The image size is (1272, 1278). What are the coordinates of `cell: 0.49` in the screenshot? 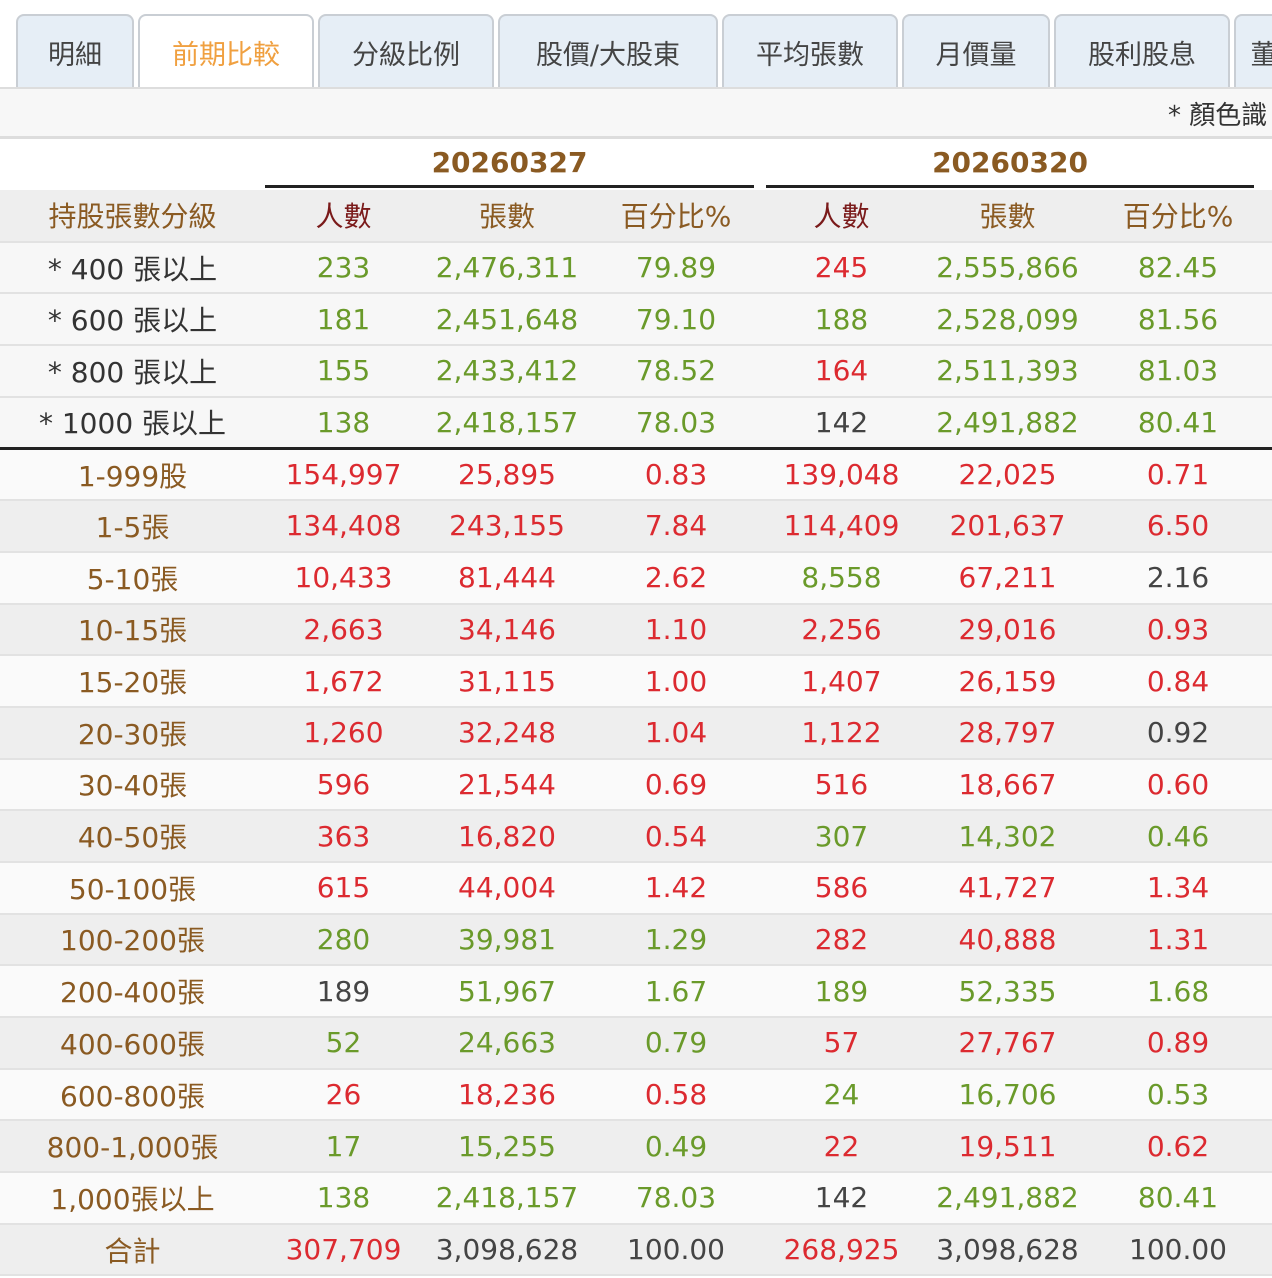 It's located at (676, 1147).